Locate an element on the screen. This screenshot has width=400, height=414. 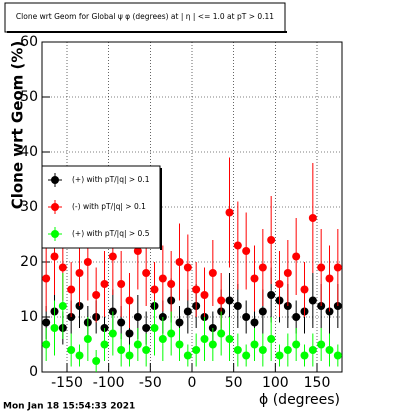
y-tick-label: 10 is located at coordinates (29, 317).